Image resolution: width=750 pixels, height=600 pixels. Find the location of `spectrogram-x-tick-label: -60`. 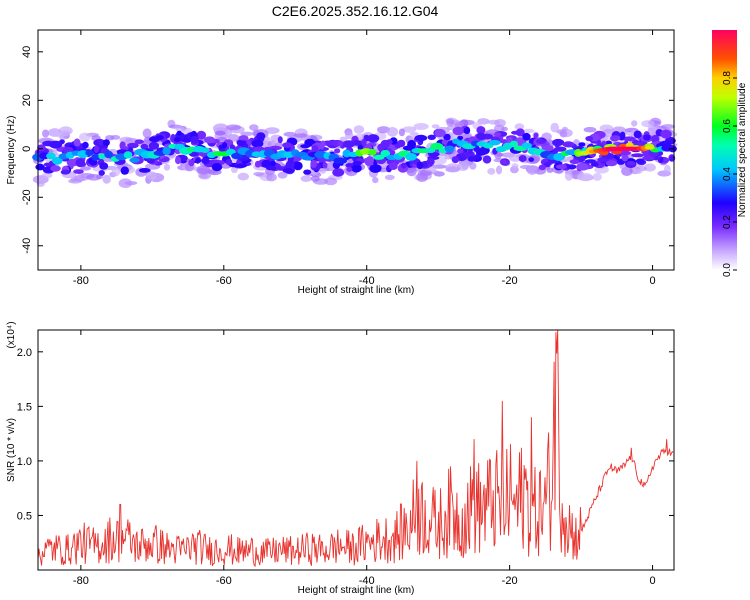

spectrogram-x-tick-label: -60 is located at coordinates (224, 281).